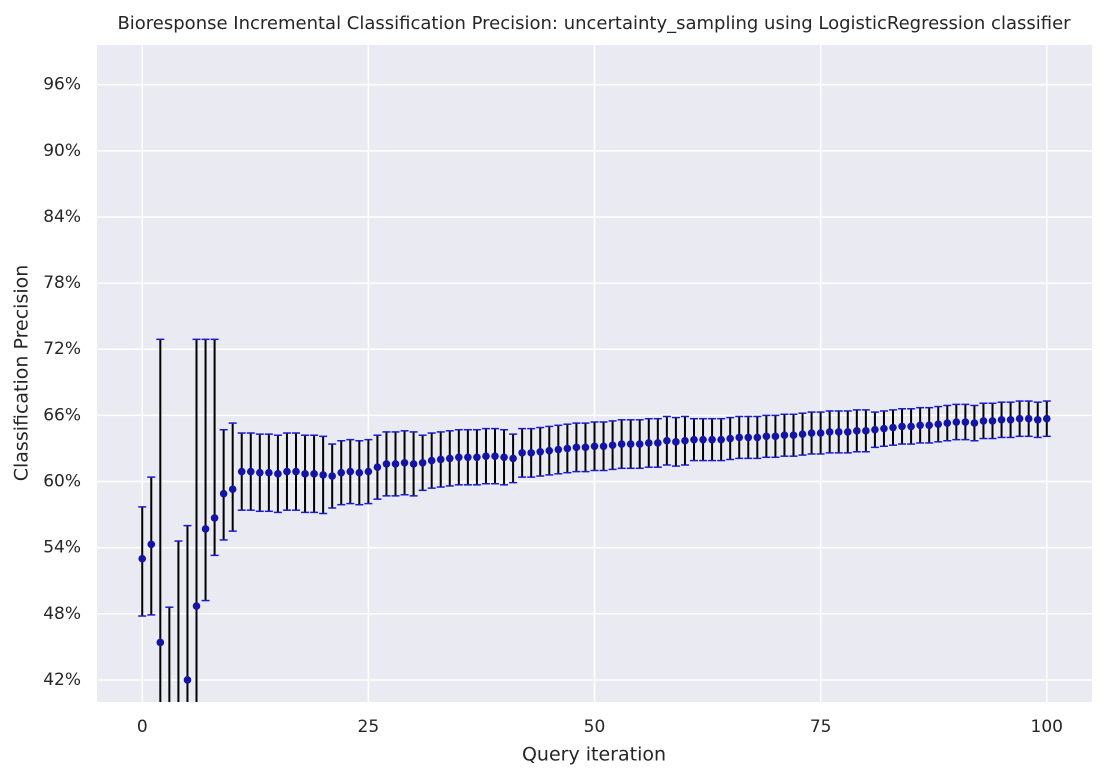 This screenshot has height=783, width=1119. Describe the element at coordinates (62, 482) in the screenshot. I see `y-tick-label: 60%` at that location.